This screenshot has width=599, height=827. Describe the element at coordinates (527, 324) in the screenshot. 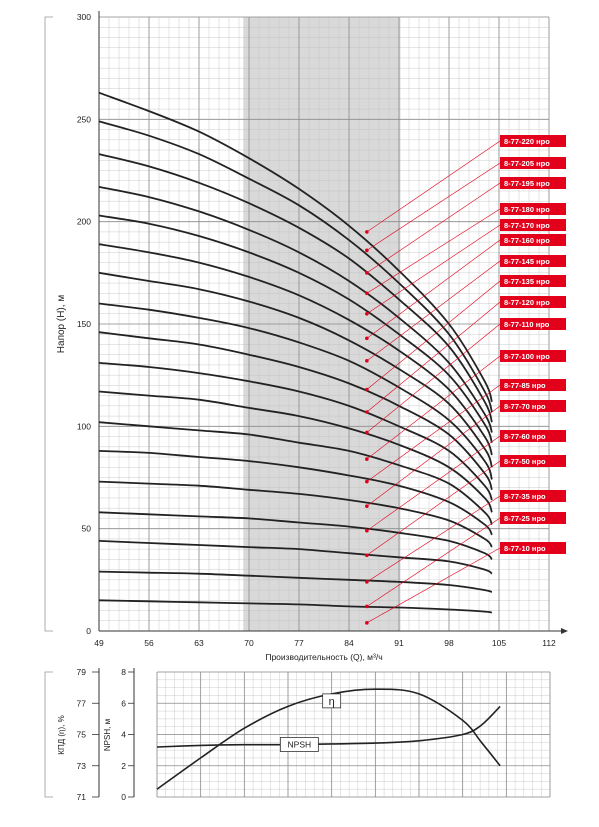

I see `series-label-text: 8-77-110 нро` at that location.